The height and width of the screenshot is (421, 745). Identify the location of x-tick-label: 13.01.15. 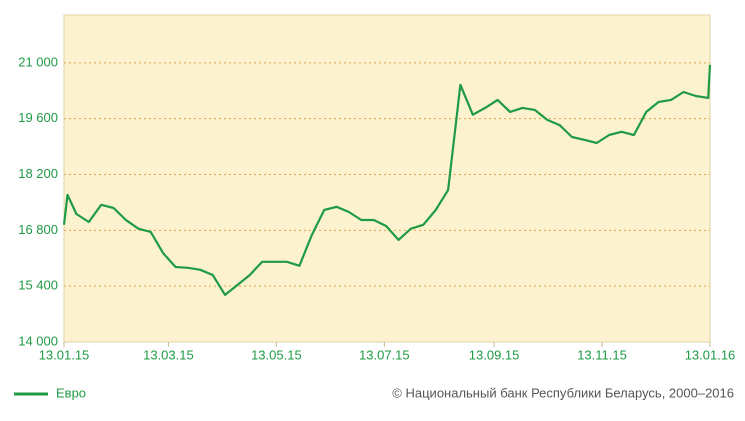
(64, 354).